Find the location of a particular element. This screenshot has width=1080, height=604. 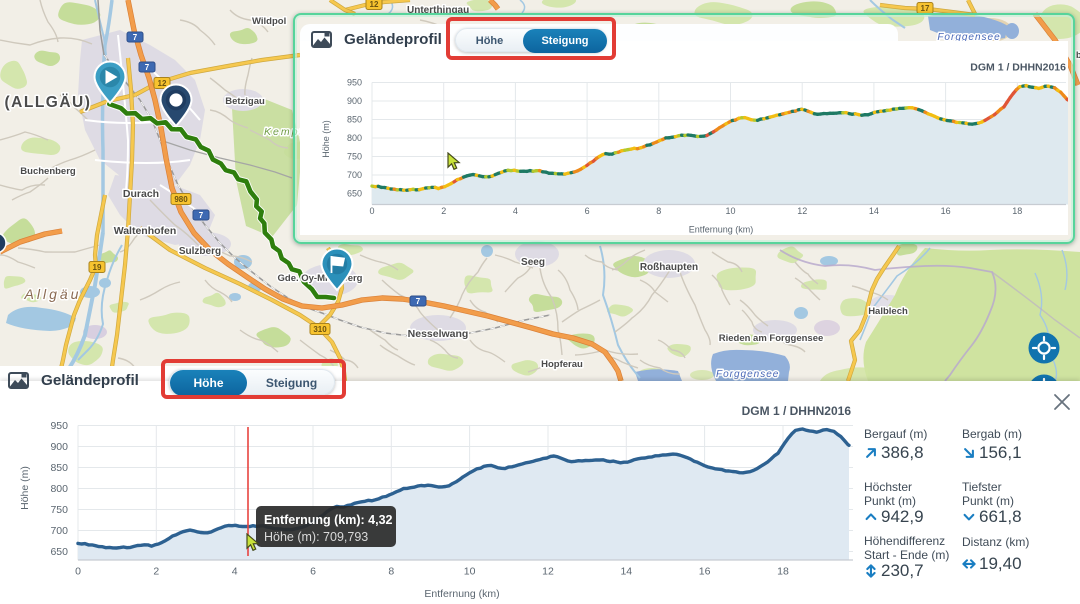

svg-text: Sulzberg is located at coordinates (200, 251).